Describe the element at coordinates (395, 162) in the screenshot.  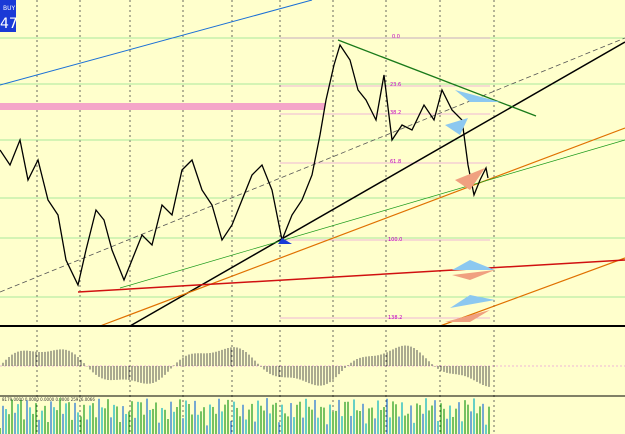
I see `fib-label: 61.8` at that location.